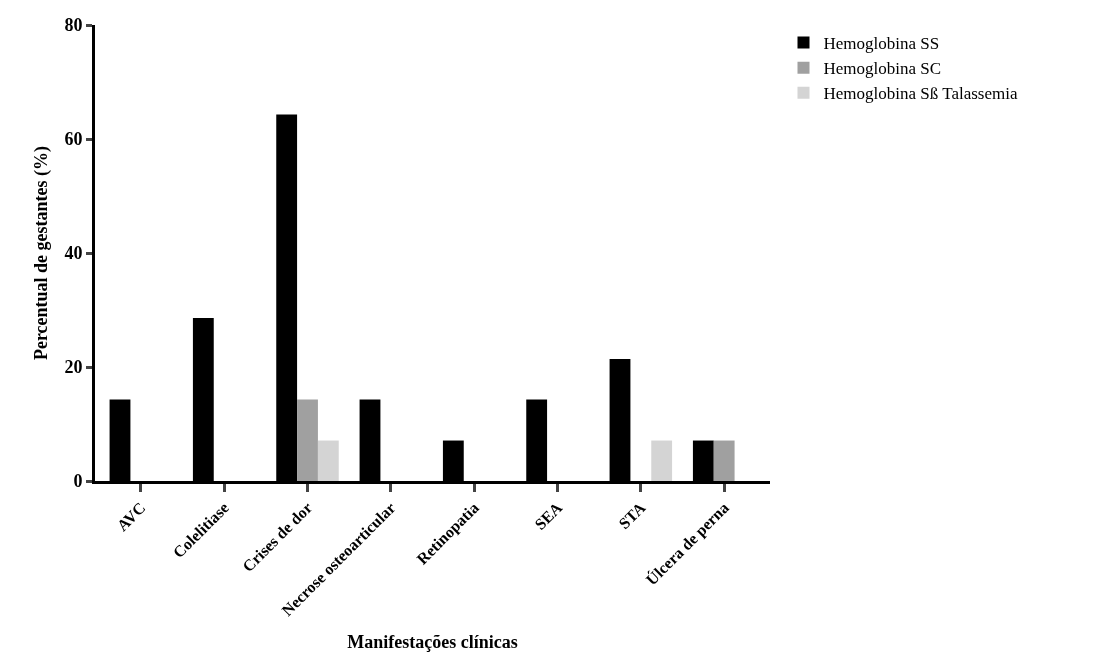 Image resolution: width=1100 pixels, height=662 pixels. What do you see at coordinates (73, 139) in the screenshot?
I see `y-tick-label: 60` at bounding box center [73, 139].